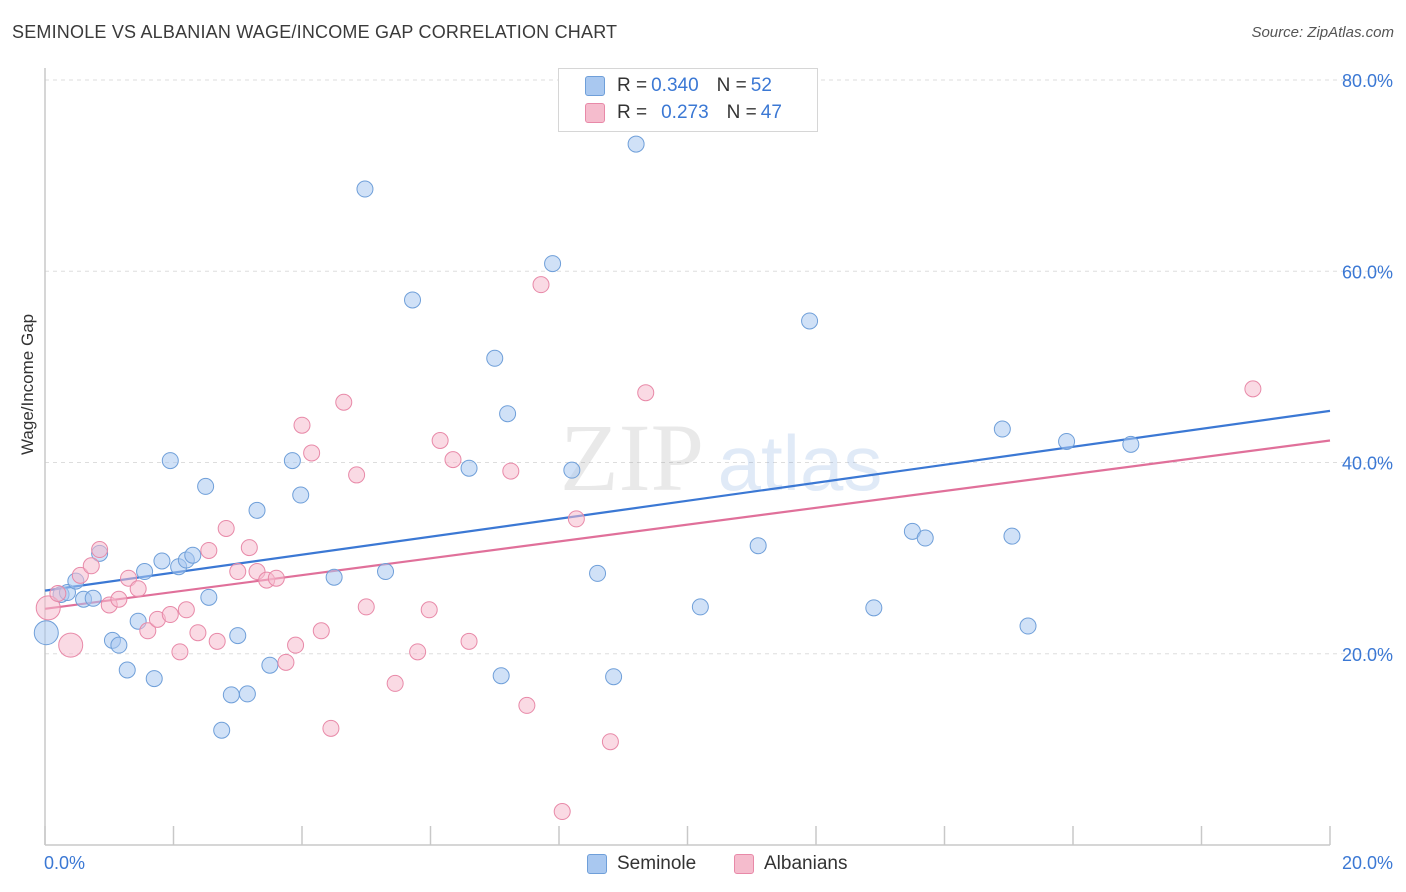 This screenshot has width=1406, height=892. I want to click on x-tick-label: 20.0%, so click(1367, 863).